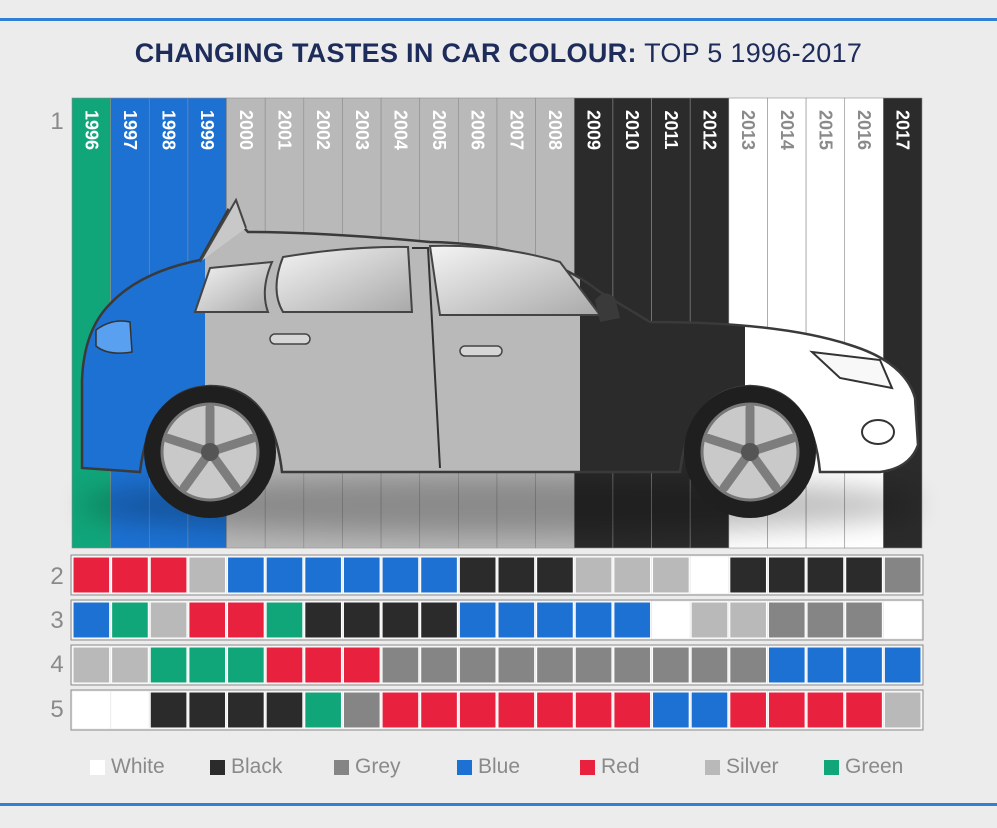 The image size is (997, 828). Describe the element at coordinates (246, 665) in the screenshot. I see `rank-4-cell-2000` at that location.